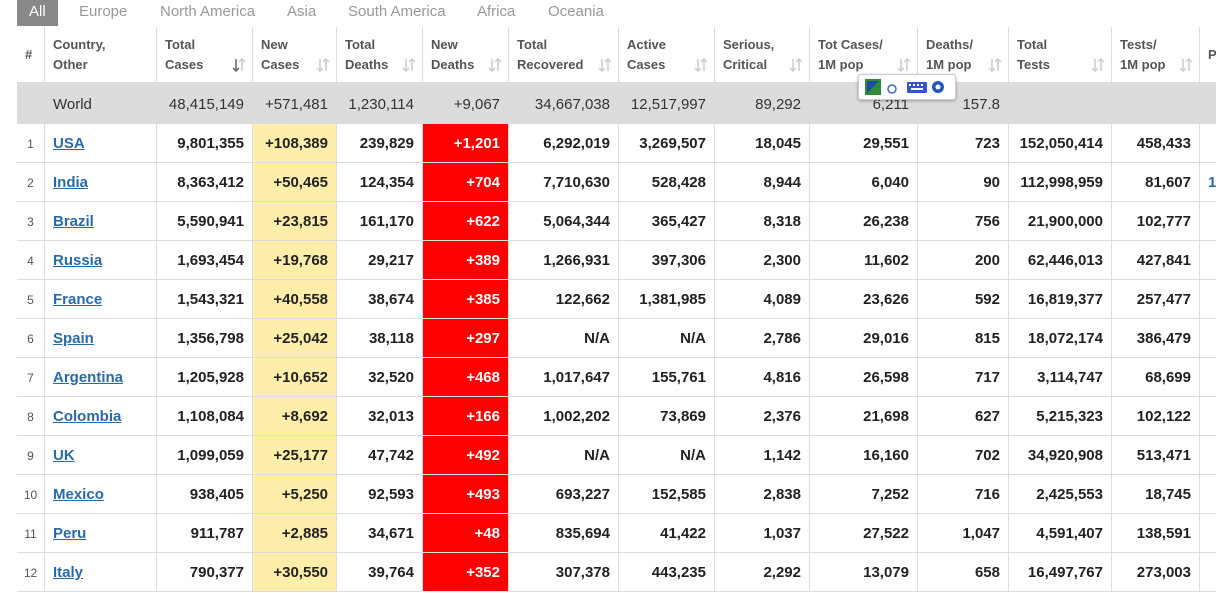 The height and width of the screenshot is (593, 1216). What do you see at coordinates (963, 56) in the screenshot?
I see `column-header: Deaths/1M pop` at bounding box center [963, 56].